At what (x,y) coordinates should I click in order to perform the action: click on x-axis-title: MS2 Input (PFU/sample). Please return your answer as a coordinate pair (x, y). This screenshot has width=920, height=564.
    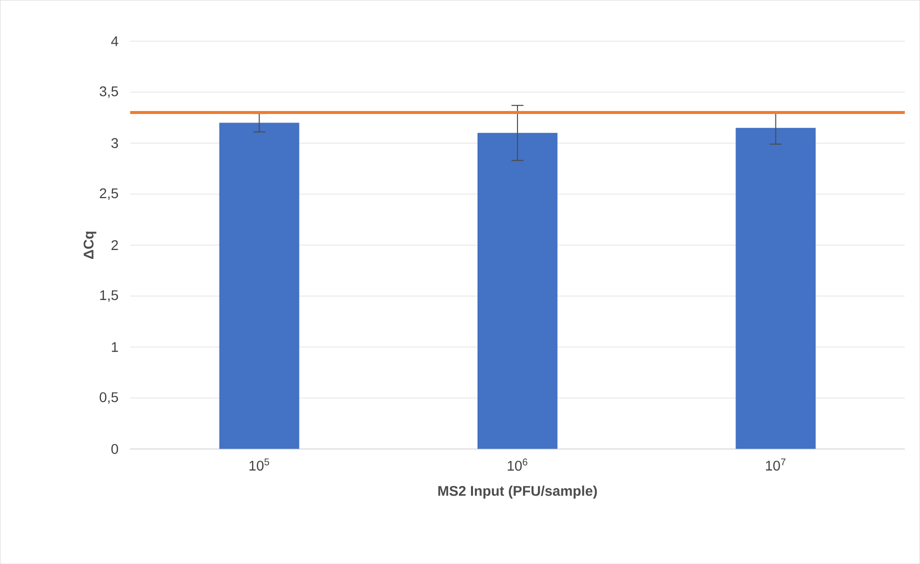
    Looking at the image, I should click on (517, 492).